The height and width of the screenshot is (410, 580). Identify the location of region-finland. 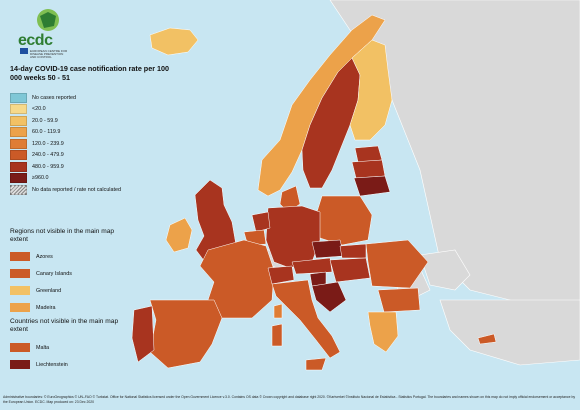
(371, 90).